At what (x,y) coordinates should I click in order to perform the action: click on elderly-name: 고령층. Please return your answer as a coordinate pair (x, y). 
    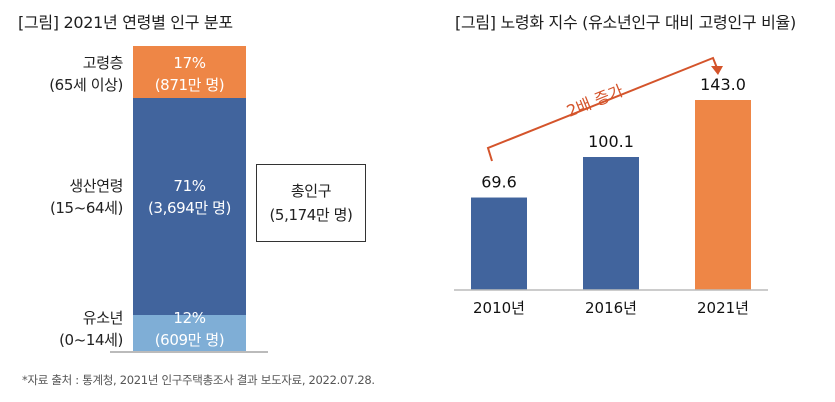
    Looking at the image, I should click on (103, 63).